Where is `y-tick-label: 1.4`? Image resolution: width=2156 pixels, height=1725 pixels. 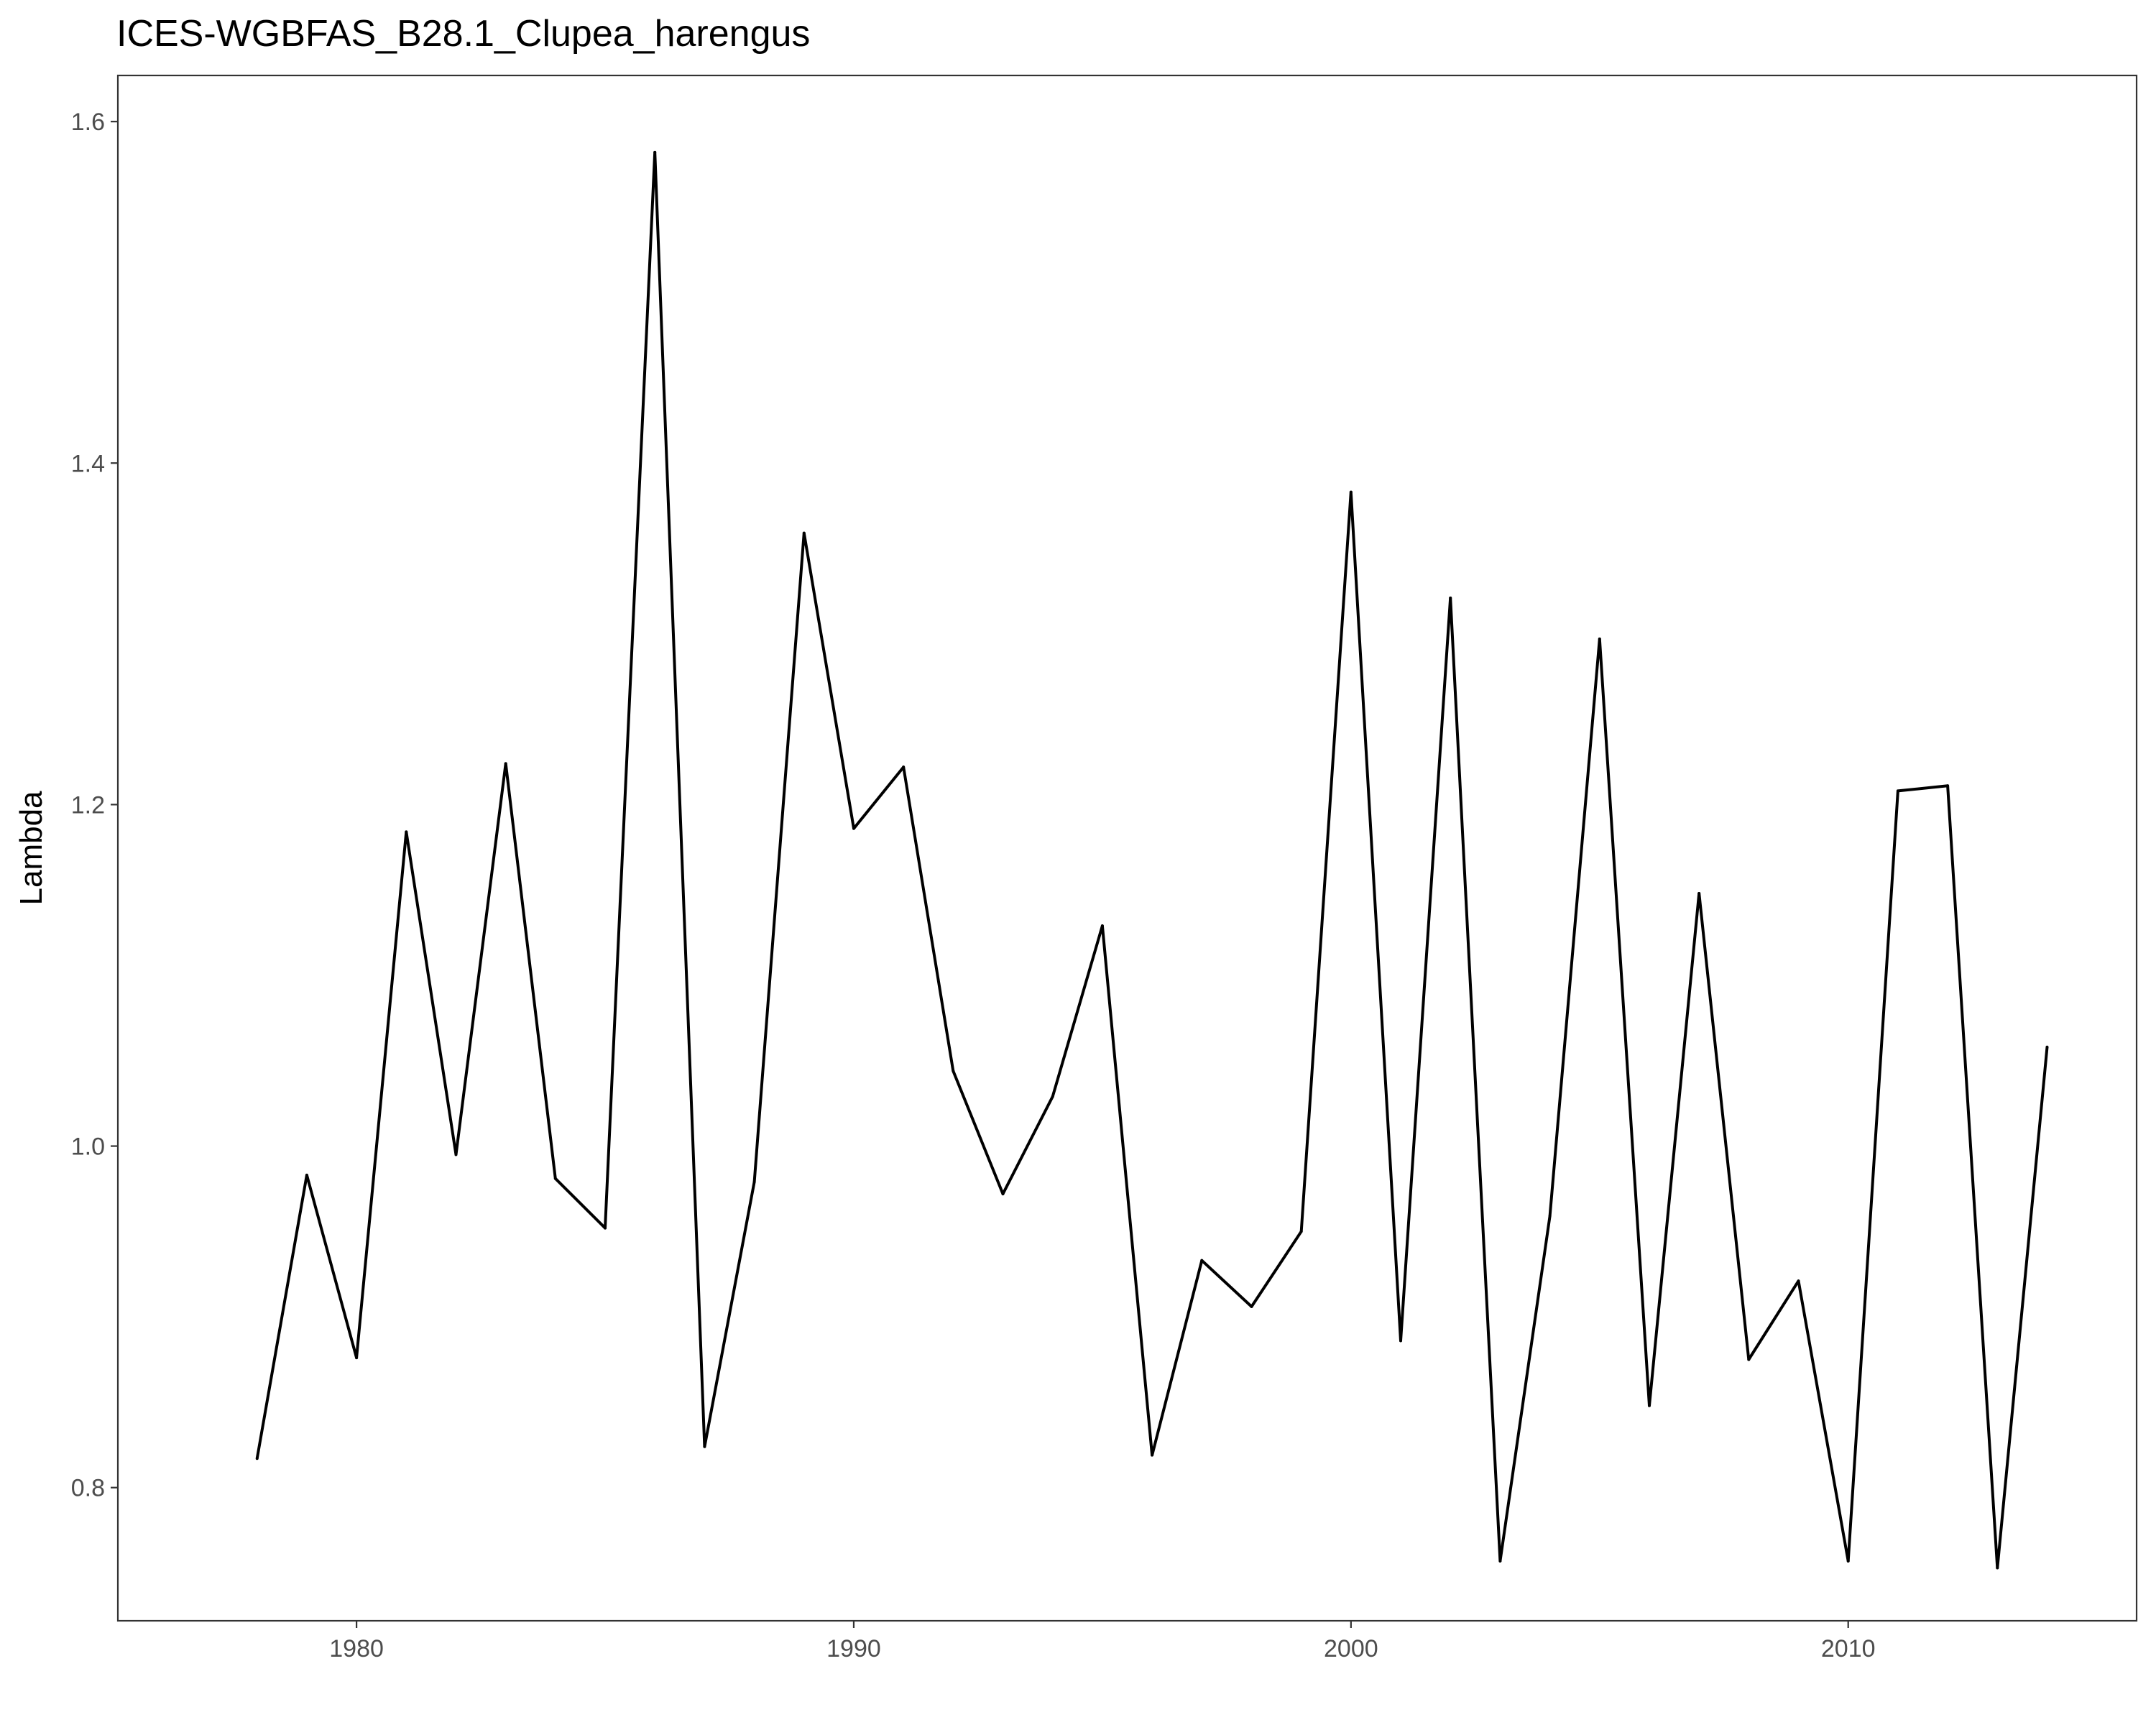
y-tick-label: 1.4 is located at coordinates (88, 463).